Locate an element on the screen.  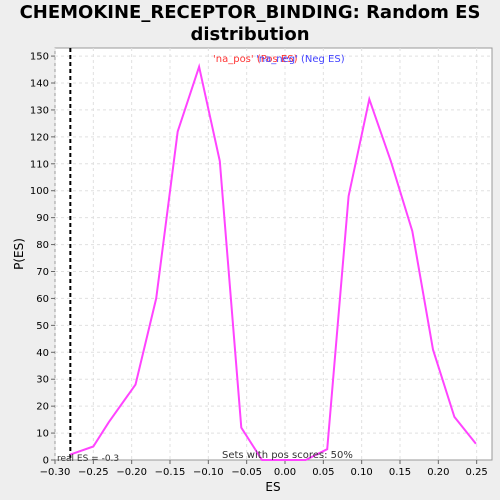
chart-title-line-2: distribution is located at coordinates (250, 34).